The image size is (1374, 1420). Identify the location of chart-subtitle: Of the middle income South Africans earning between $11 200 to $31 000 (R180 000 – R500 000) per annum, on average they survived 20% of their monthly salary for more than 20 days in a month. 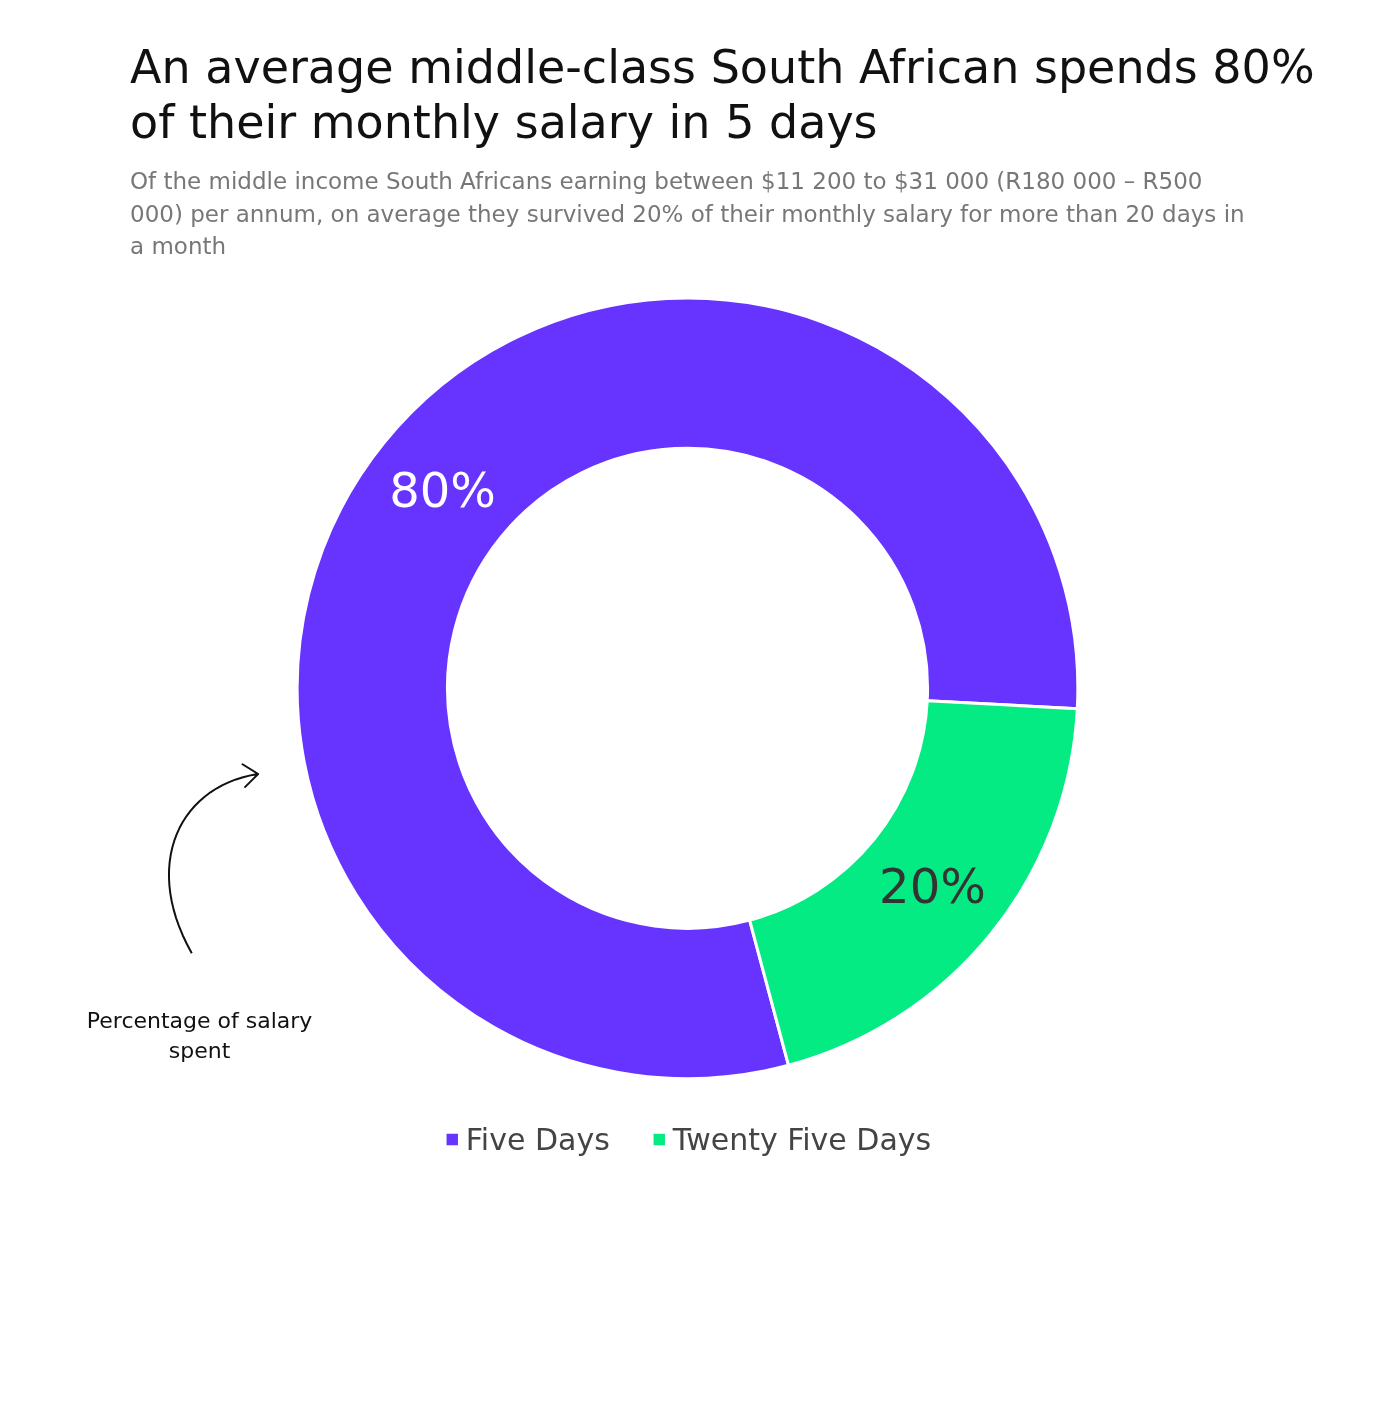
(688, 214).